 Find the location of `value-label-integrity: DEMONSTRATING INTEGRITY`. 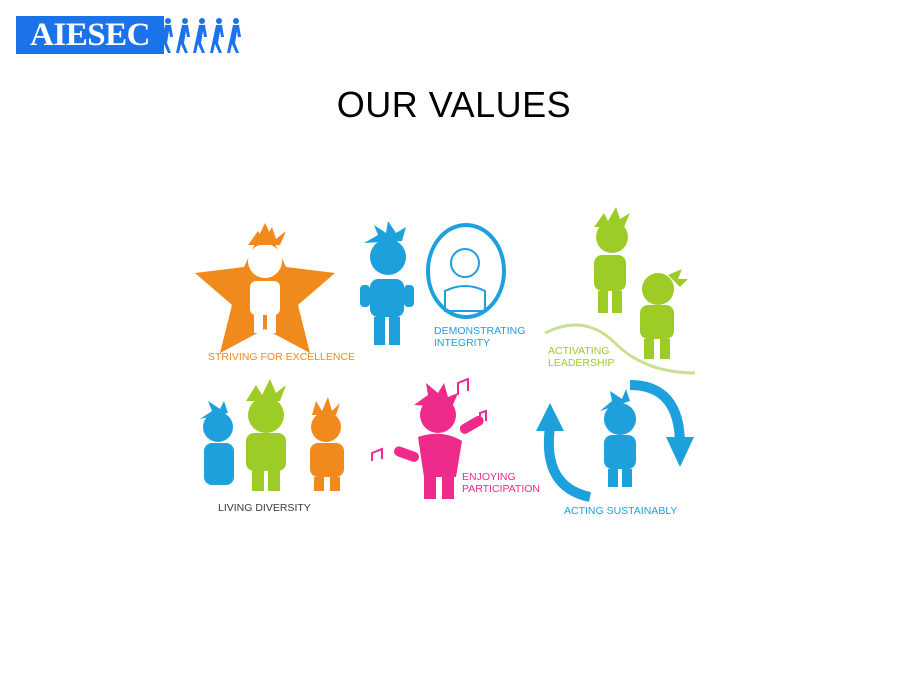

value-label-integrity: DEMONSTRATING INTEGRITY is located at coordinates (480, 337).